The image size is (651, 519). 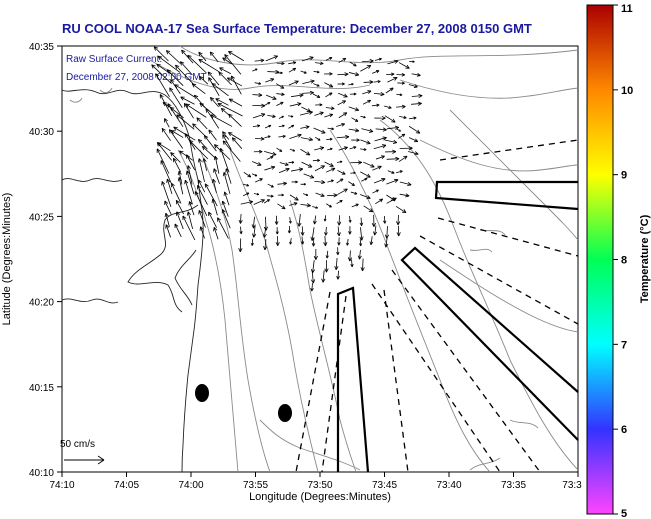 I want to click on x-tick-label: 73:40, so click(x=448, y=485).